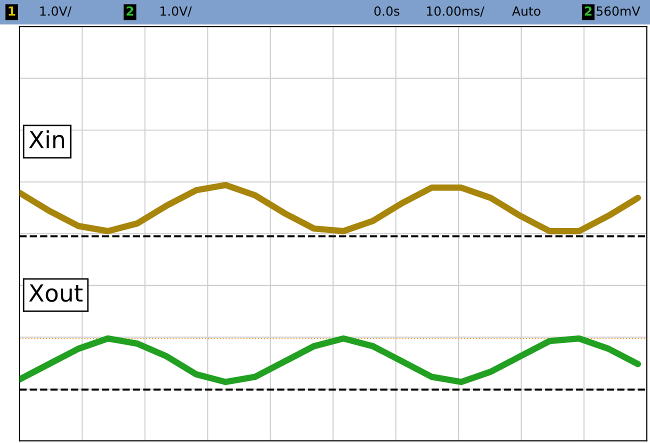 Image resolution: width=650 pixels, height=443 pixels. Describe the element at coordinates (12, 11) in the screenshot. I see `text: 1` at that location.